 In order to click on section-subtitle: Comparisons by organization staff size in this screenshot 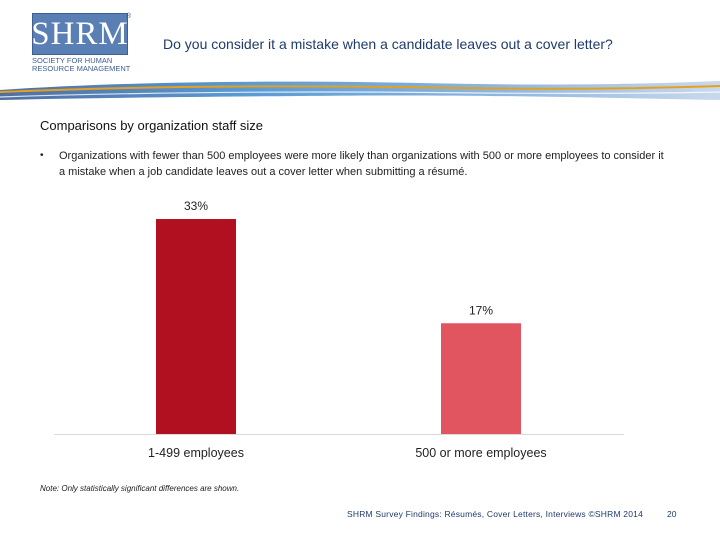, I will do `click(152, 125)`.